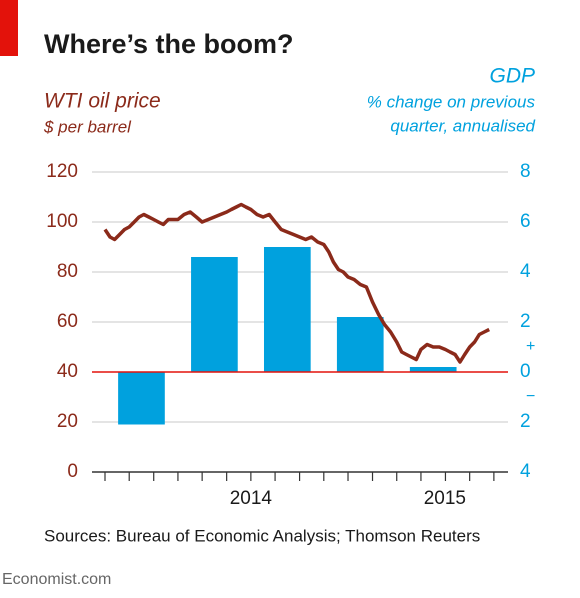 This screenshot has width=580, height=598. What do you see at coordinates (251, 498) in the screenshot?
I see `x-tick-label: 2014` at bounding box center [251, 498].